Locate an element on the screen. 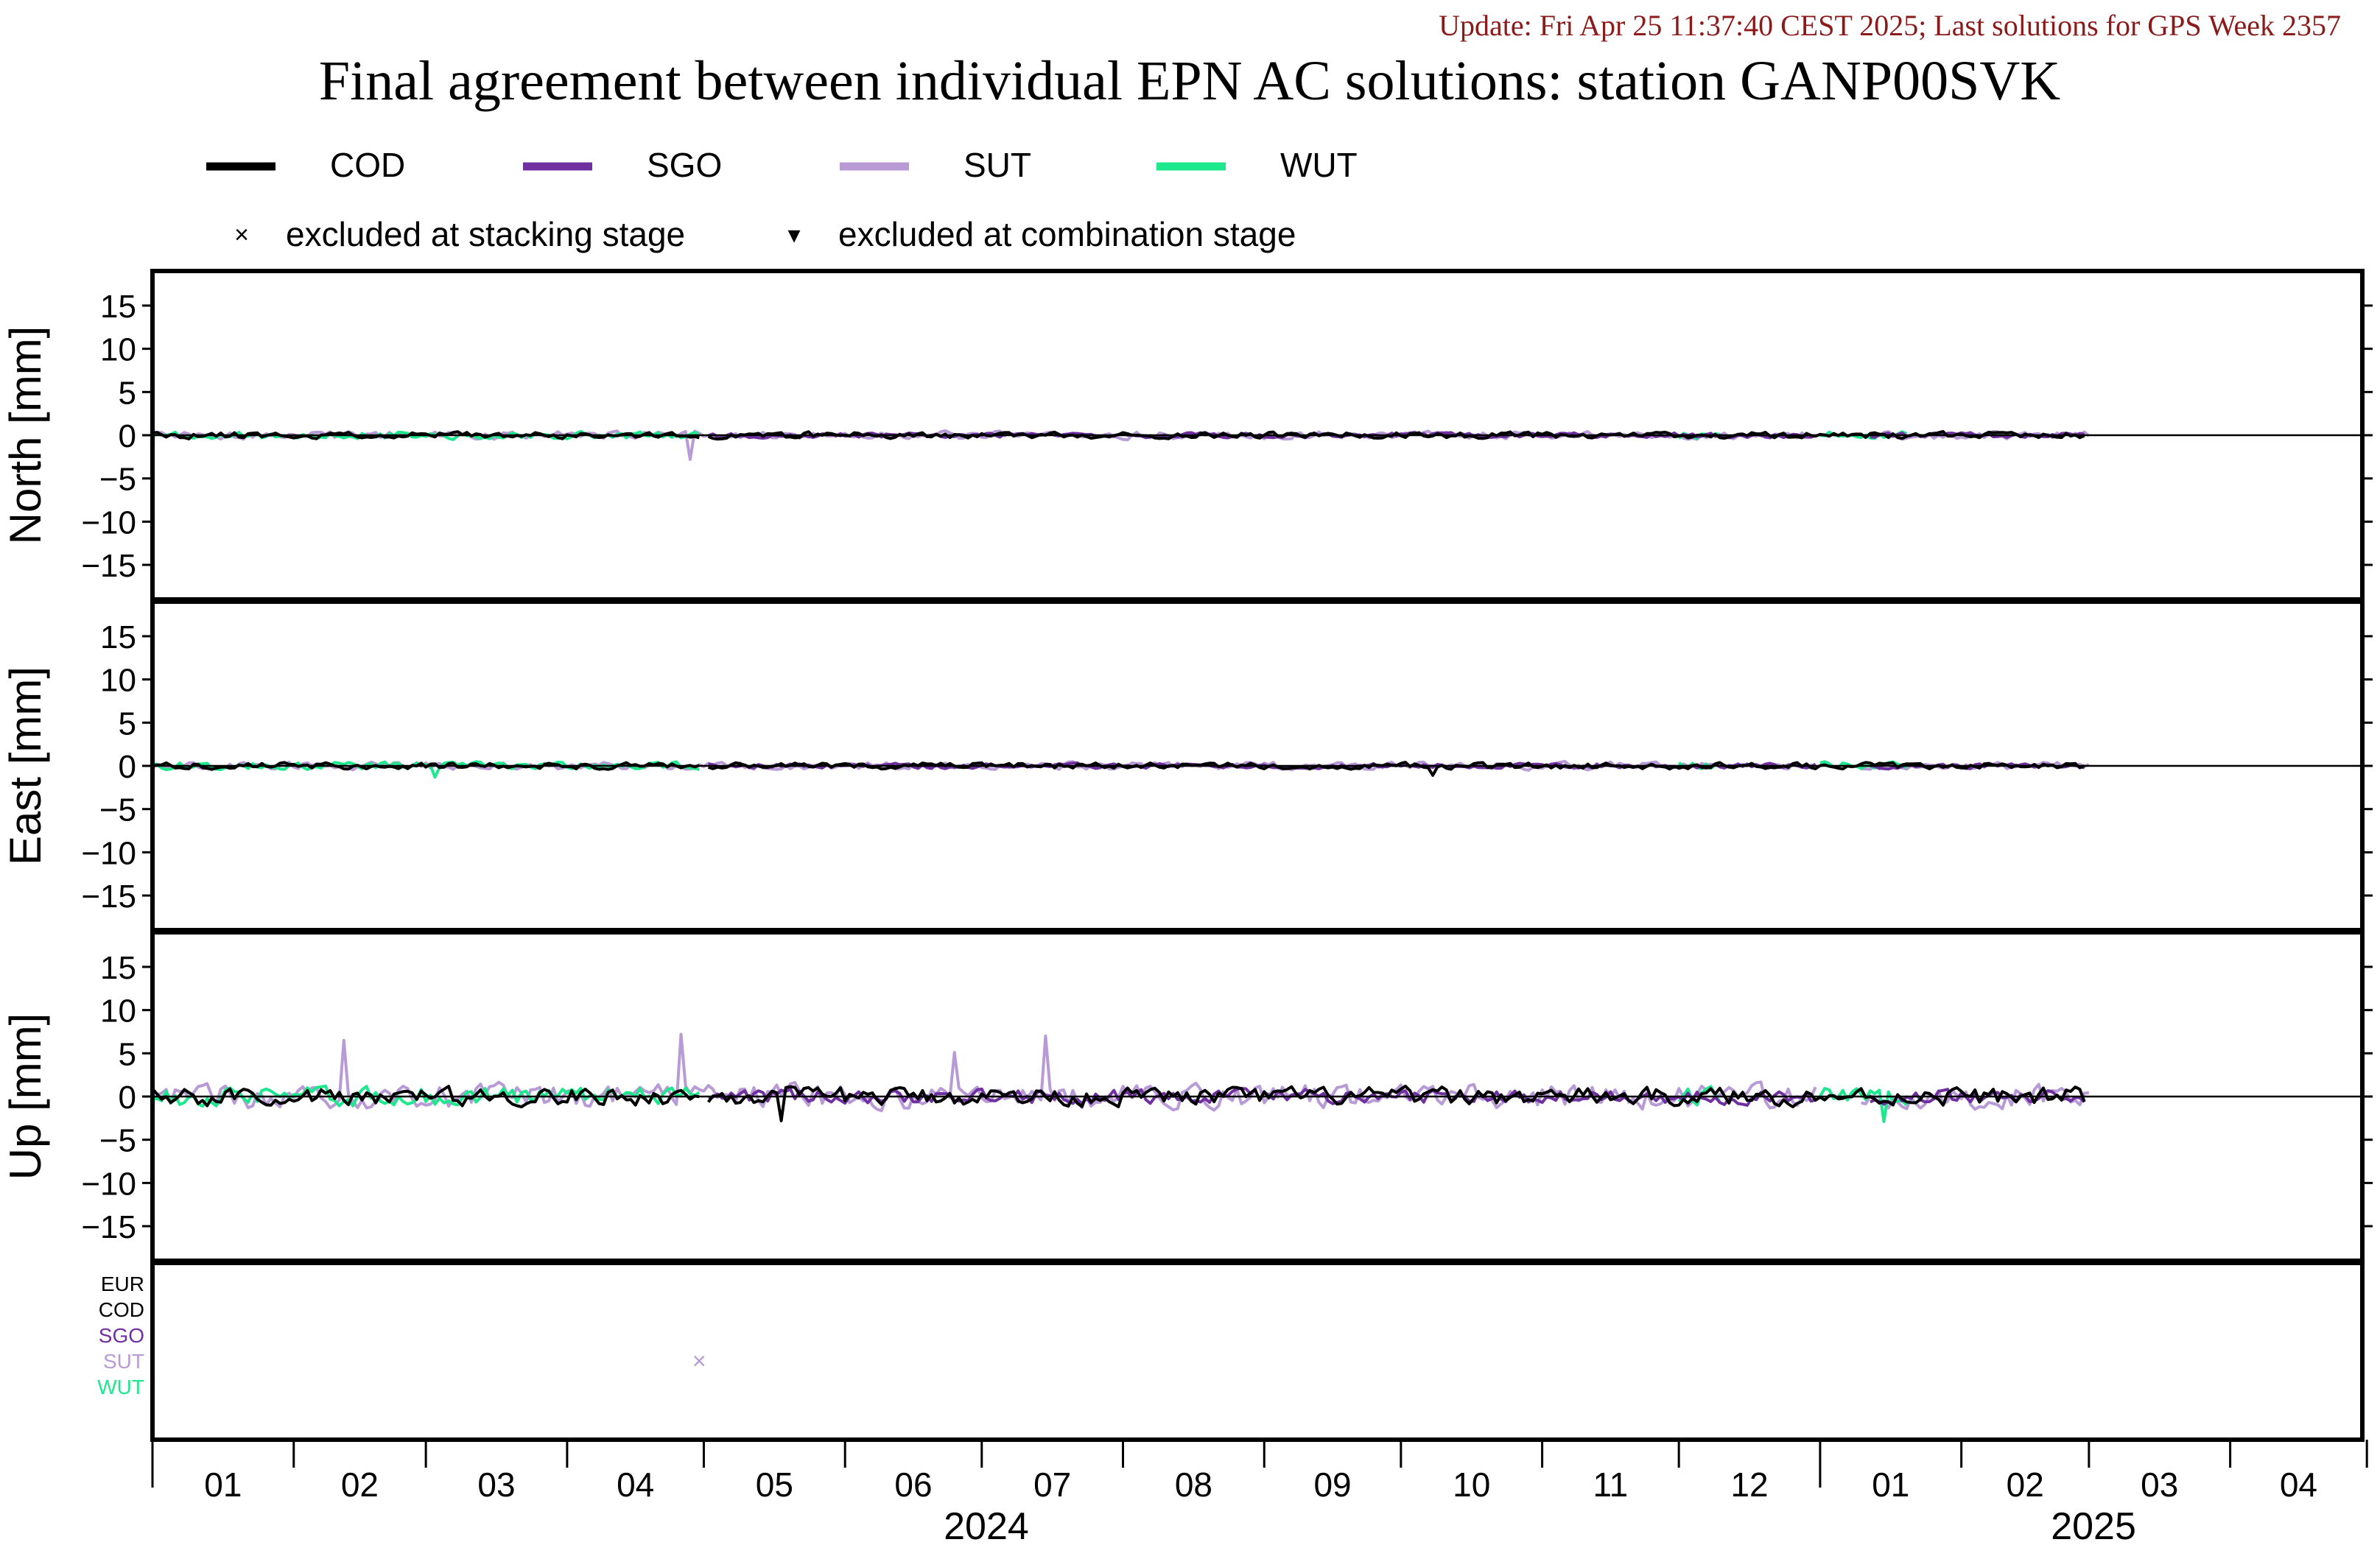 Image resolution: width=2380 pixels, height=1545 pixels. series-line-wut is located at coordinates (426, 1096).